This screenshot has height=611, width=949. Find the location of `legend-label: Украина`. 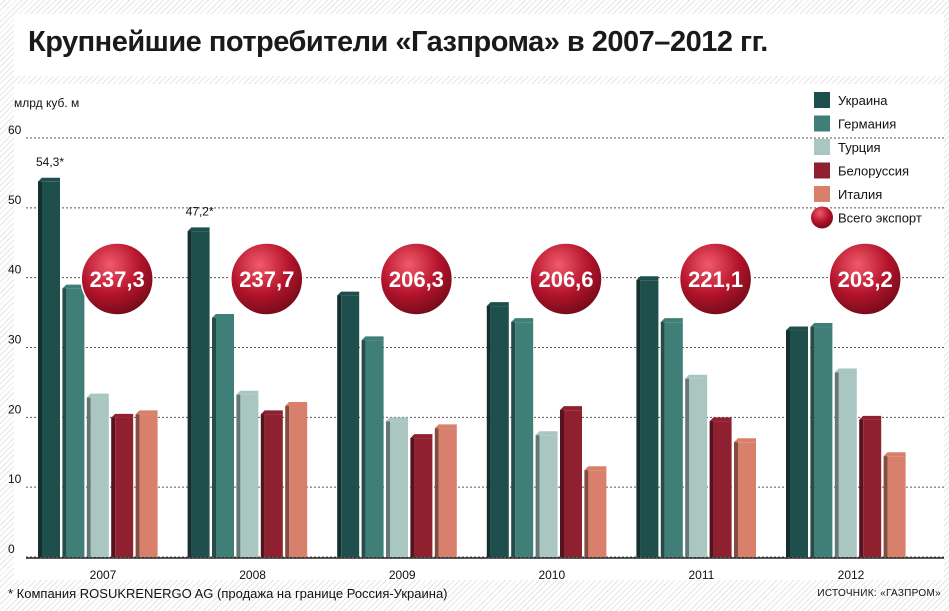

legend-label: Украина is located at coordinates (863, 100).